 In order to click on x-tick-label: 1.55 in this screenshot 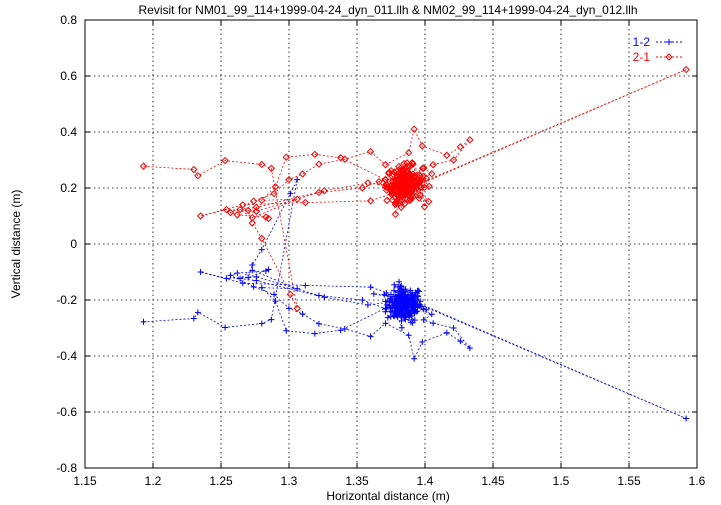, I will do `click(629, 481)`.